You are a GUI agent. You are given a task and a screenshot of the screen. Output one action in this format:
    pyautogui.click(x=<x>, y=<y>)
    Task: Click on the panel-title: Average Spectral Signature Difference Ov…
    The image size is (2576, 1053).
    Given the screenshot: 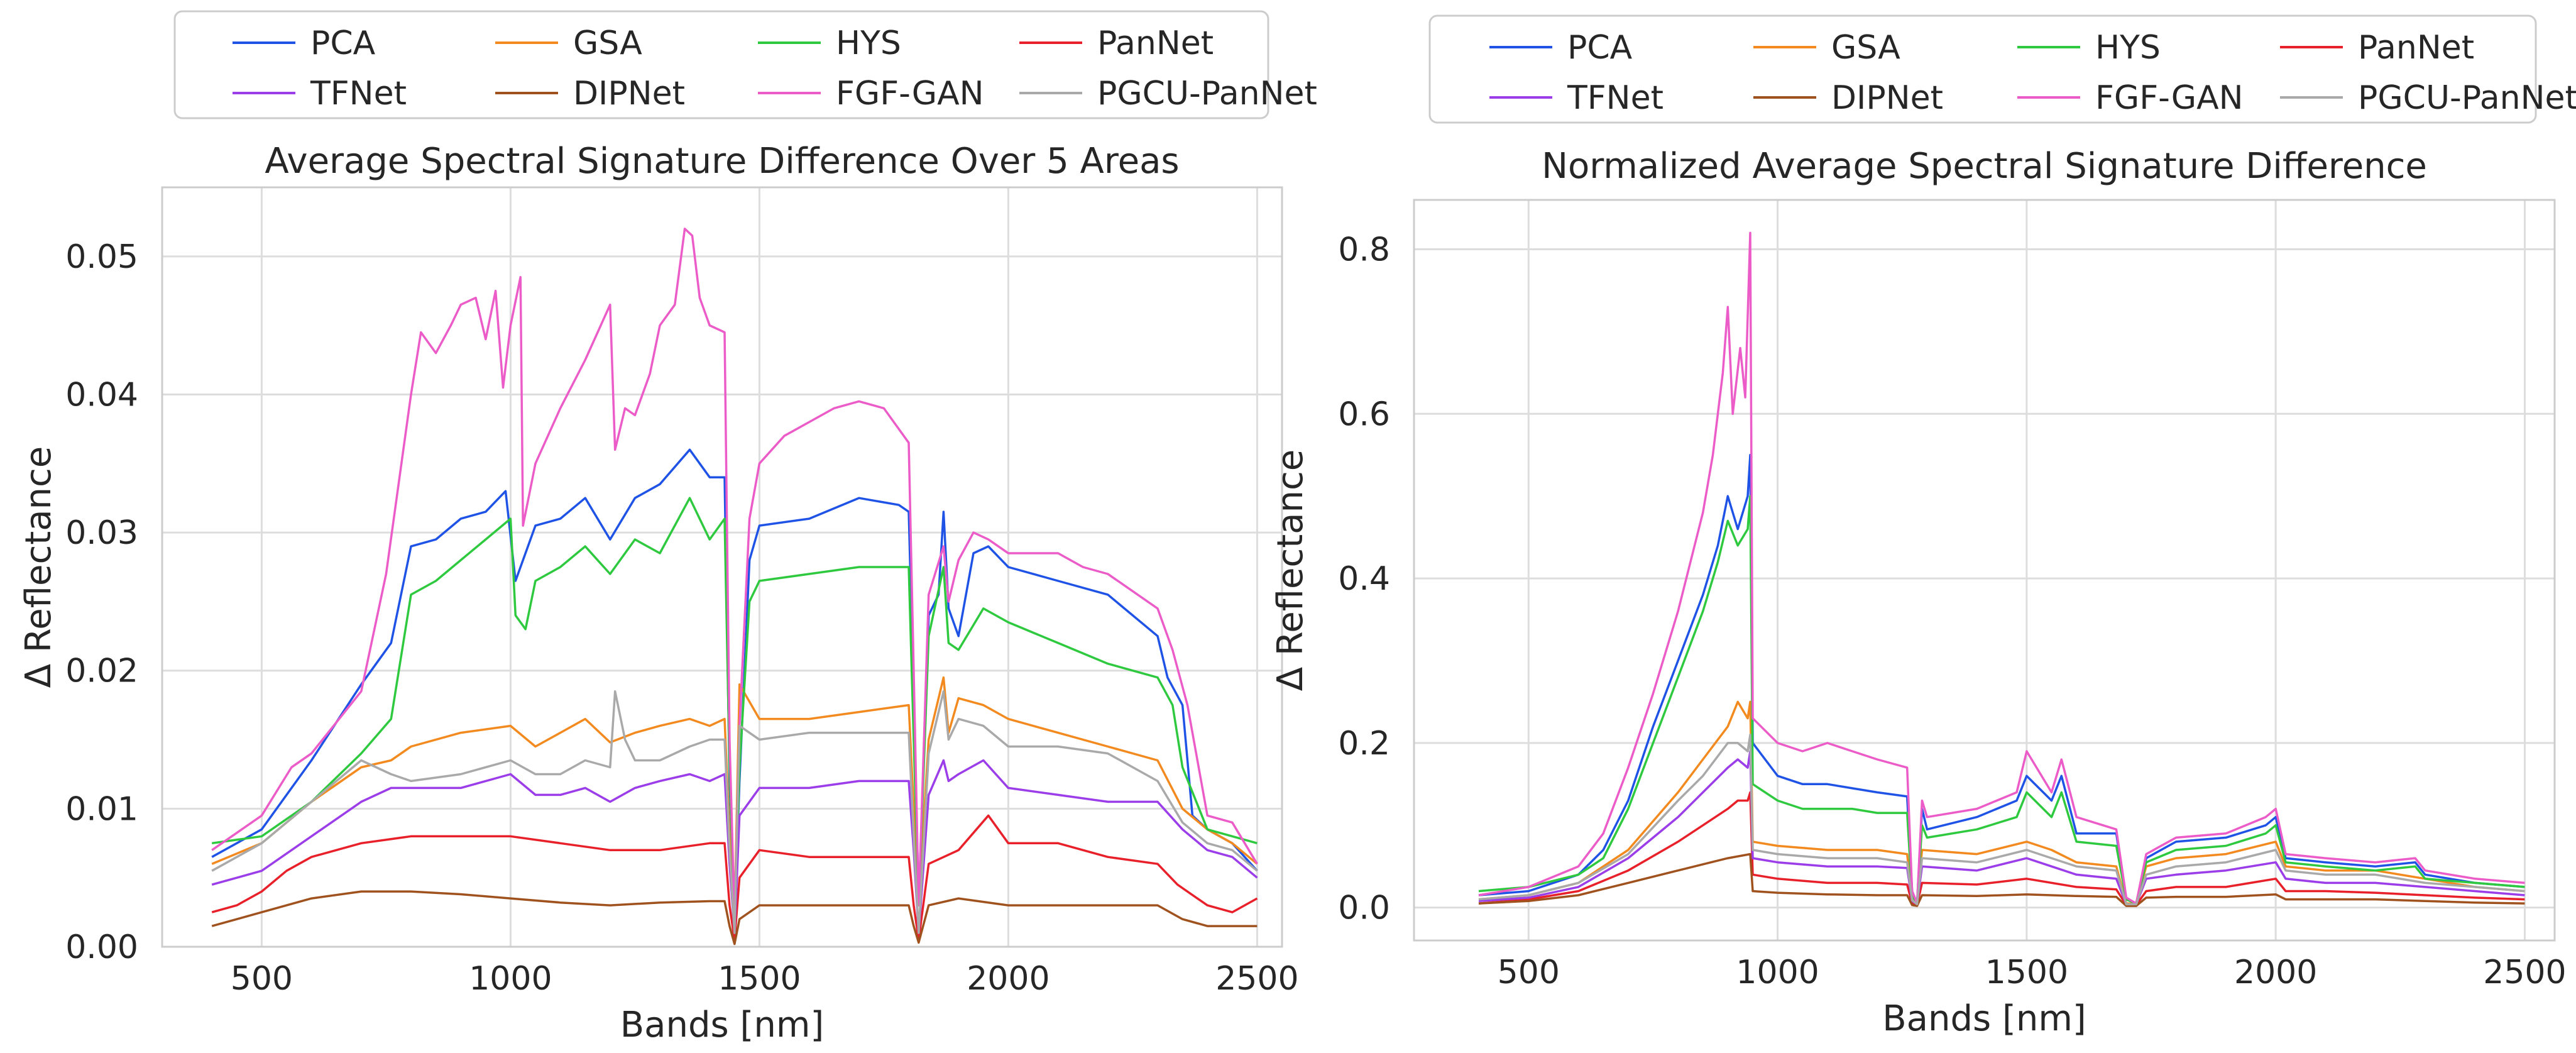 What is the action you would take?
    pyautogui.click(x=722, y=161)
    